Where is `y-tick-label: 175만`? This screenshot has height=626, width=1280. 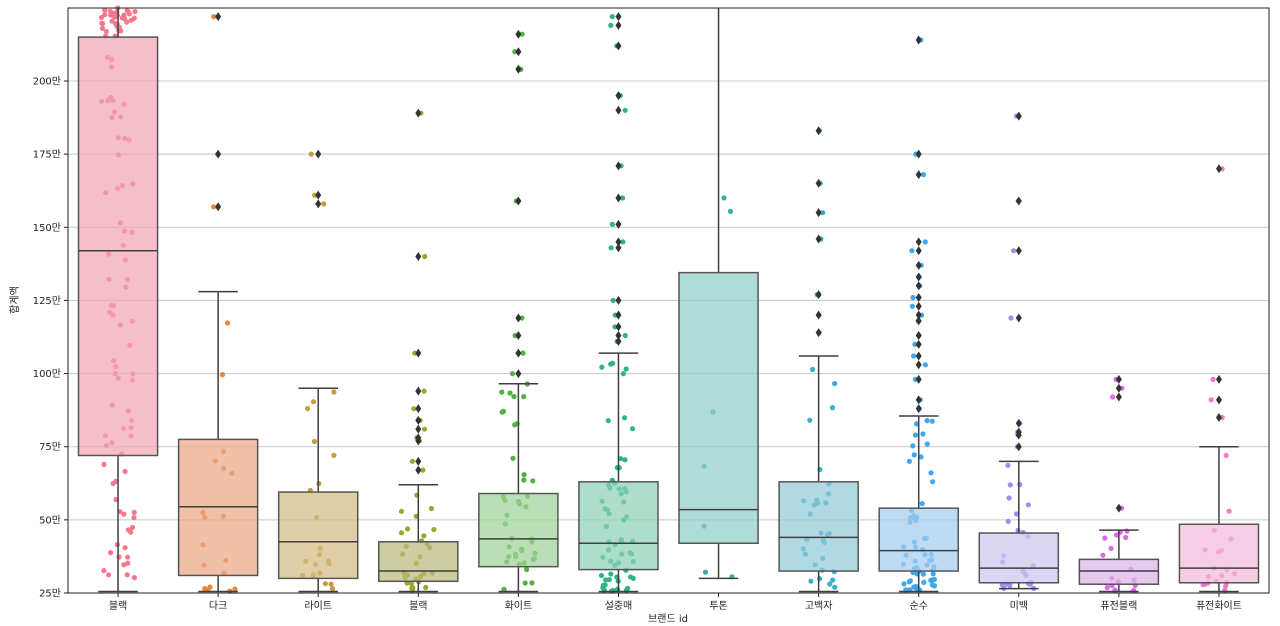 y-tick-label: 175만 is located at coordinates (47, 155).